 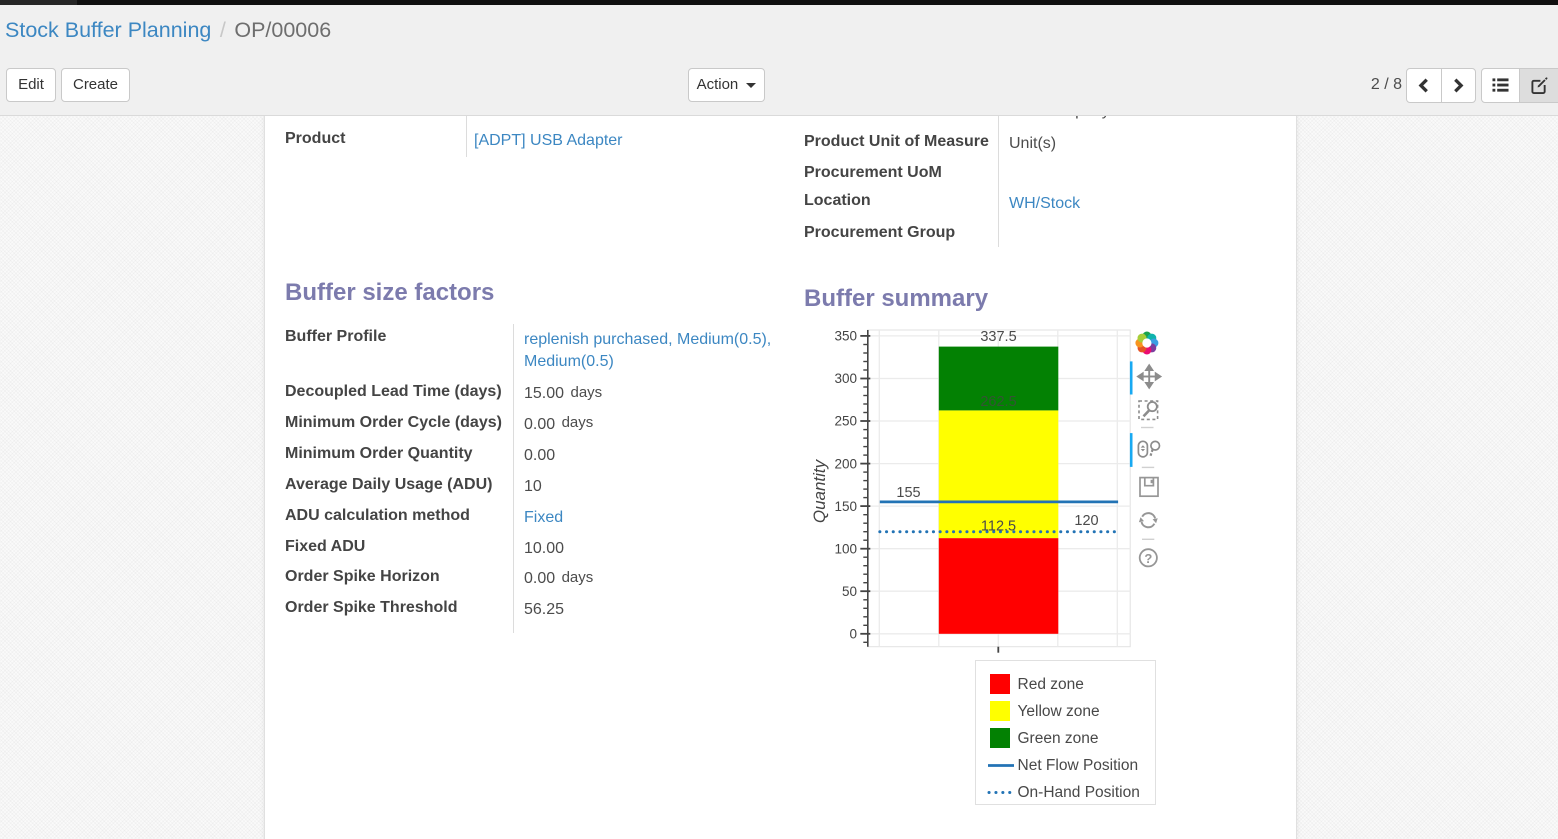 I want to click on svg-text: 337.5, so click(x=998, y=337).